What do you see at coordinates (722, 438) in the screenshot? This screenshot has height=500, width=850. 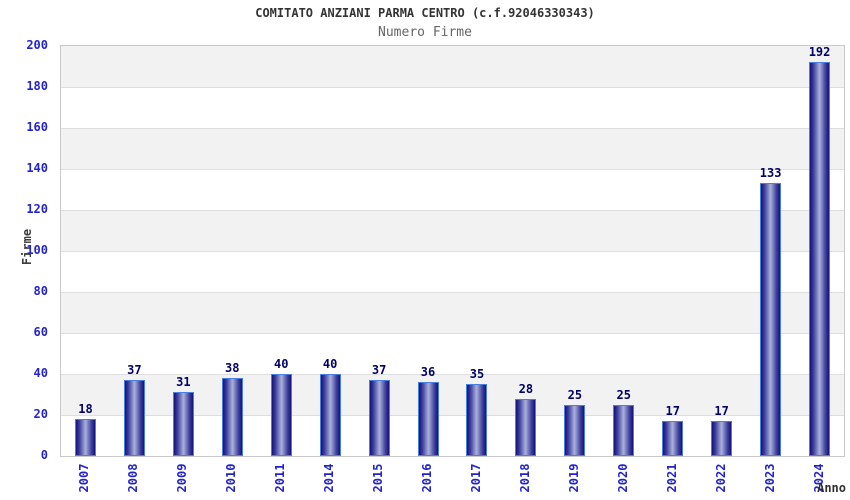 I see `bar-2022` at bounding box center [722, 438].